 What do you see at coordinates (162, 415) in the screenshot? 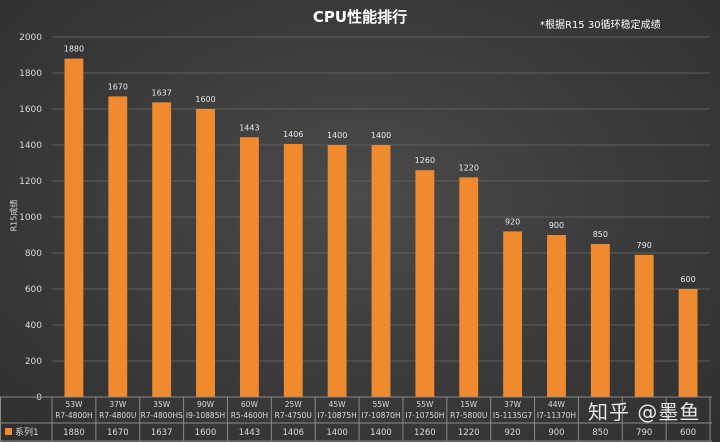
I see `category-cpu: R7-4800HS` at bounding box center [162, 415].